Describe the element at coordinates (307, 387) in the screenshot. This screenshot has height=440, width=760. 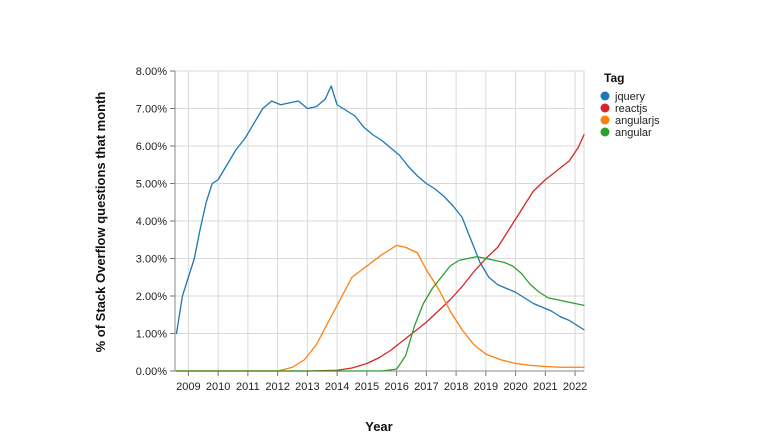
I see `x-tick-label: 2013` at that location.